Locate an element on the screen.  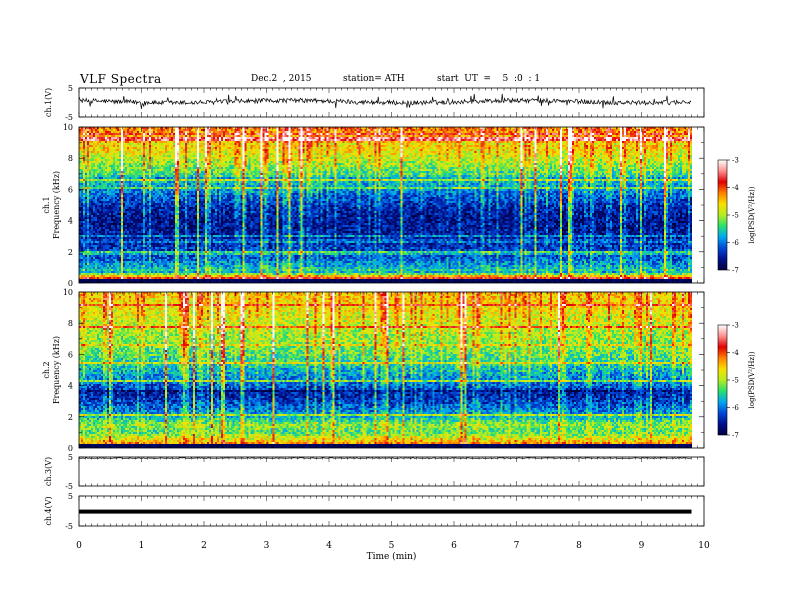
x-tick-label: 10 is located at coordinates (704, 546).